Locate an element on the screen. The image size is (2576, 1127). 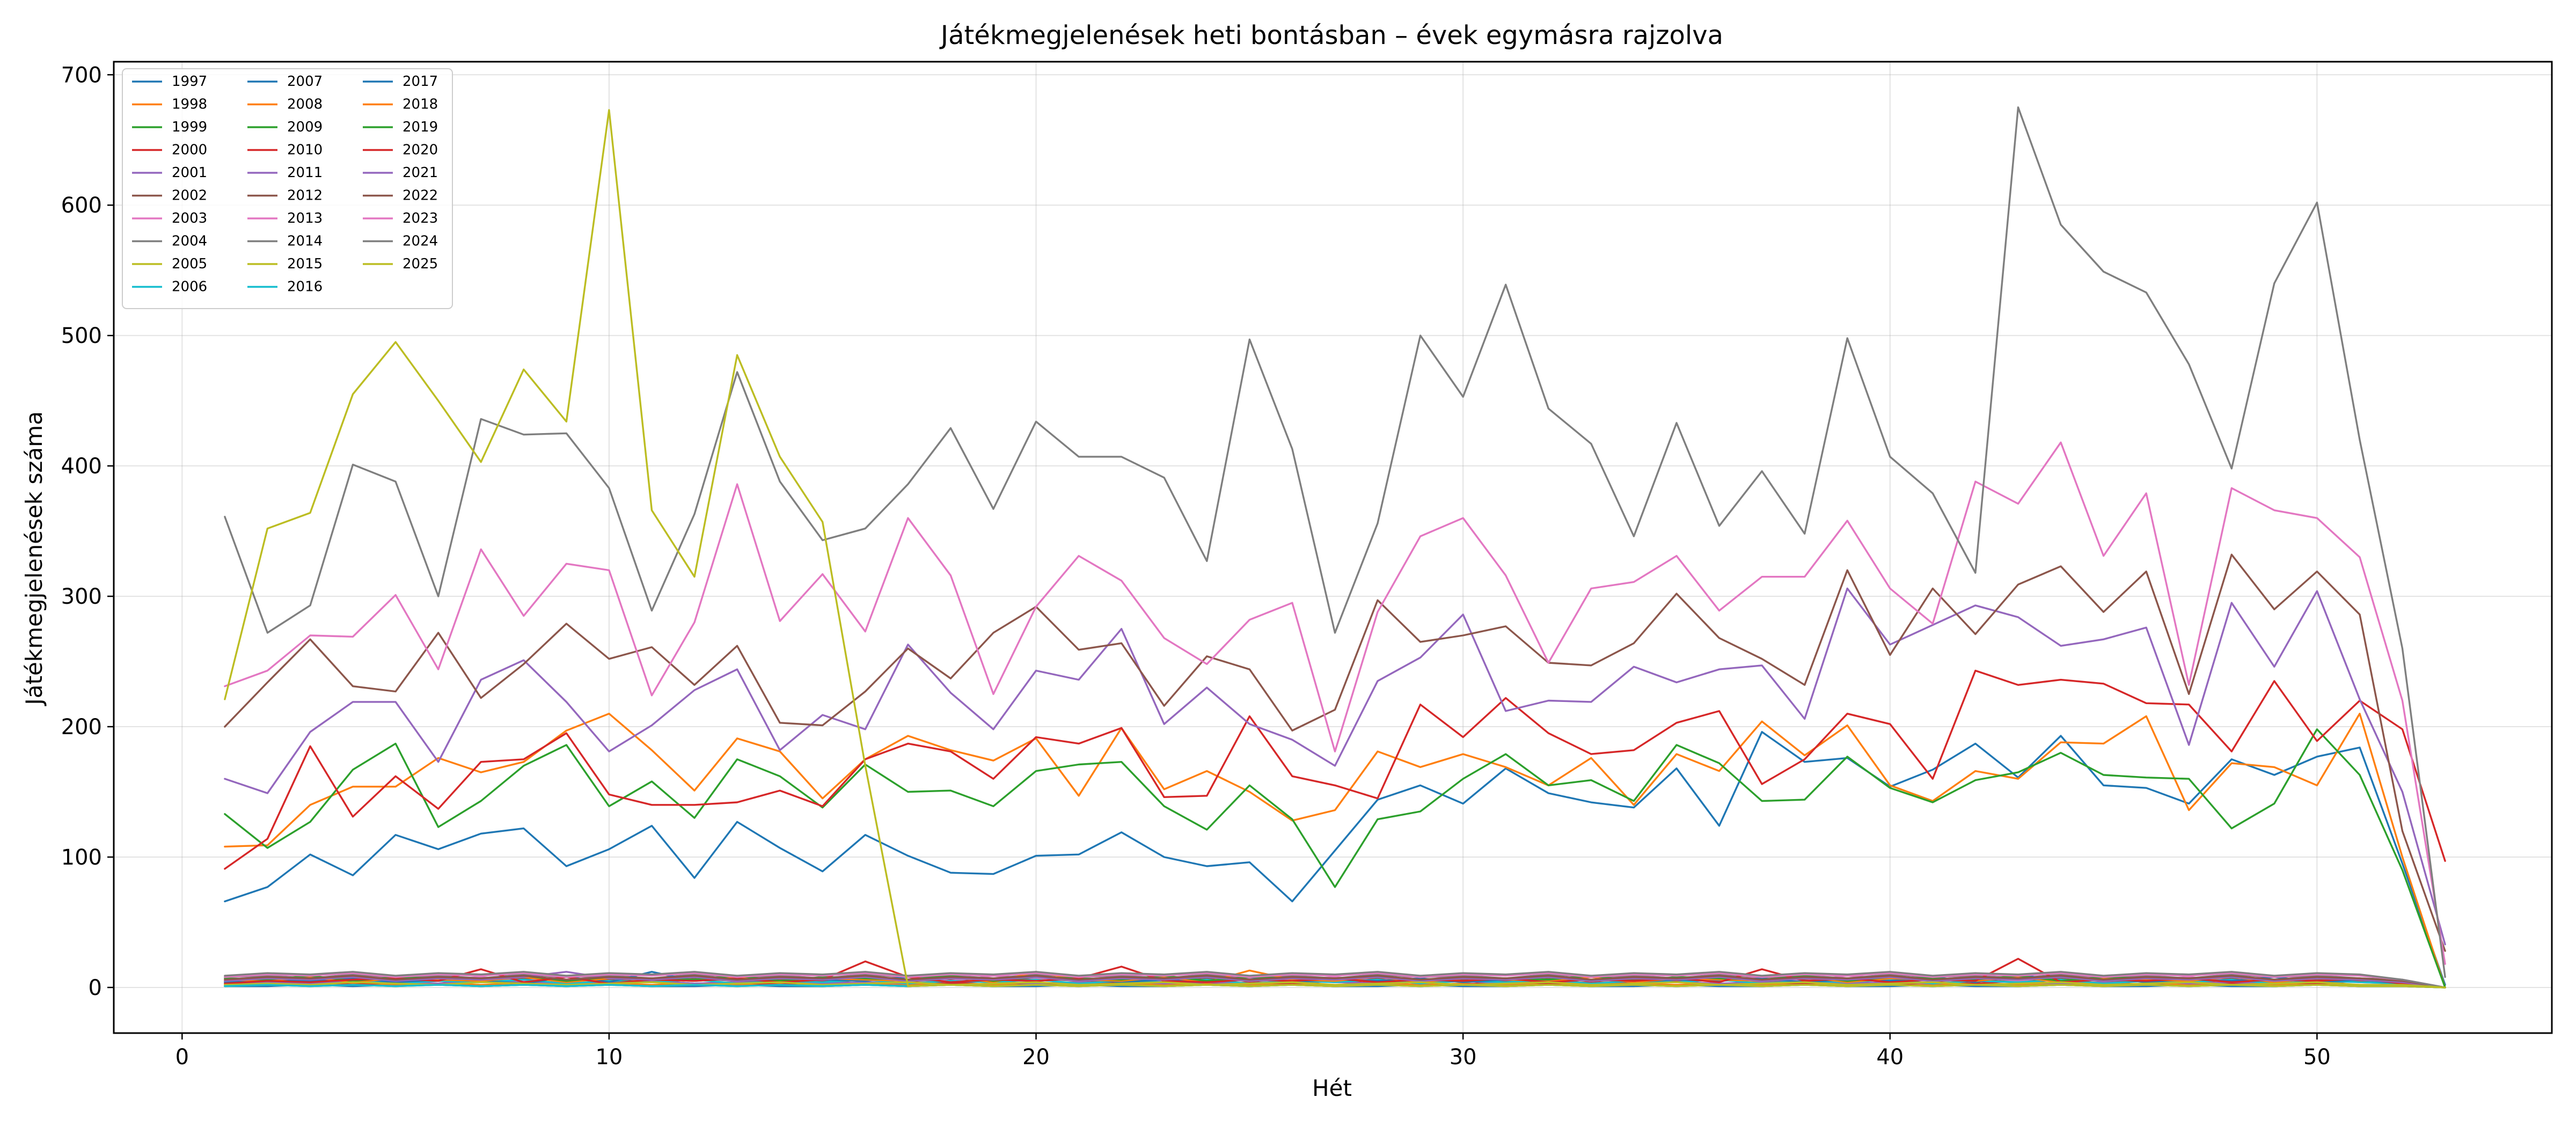
y-tick-label: 0 is located at coordinates (95, 988).